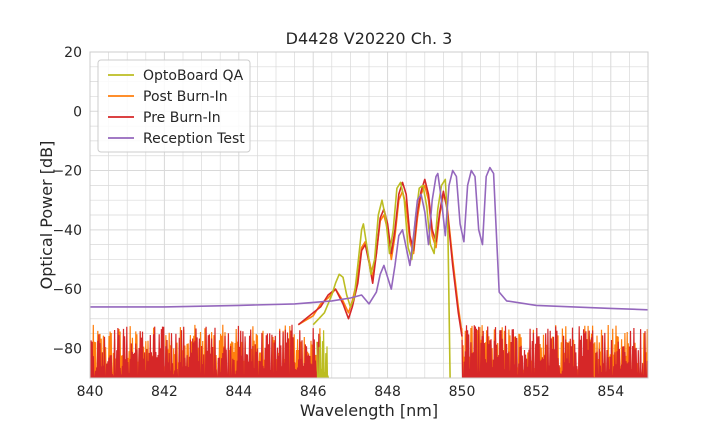  What do you see at coordinates (369, 410) in the screenshot?
I see `x-axis-label: Wavelength [nm]` at bounding box center [369, 410].